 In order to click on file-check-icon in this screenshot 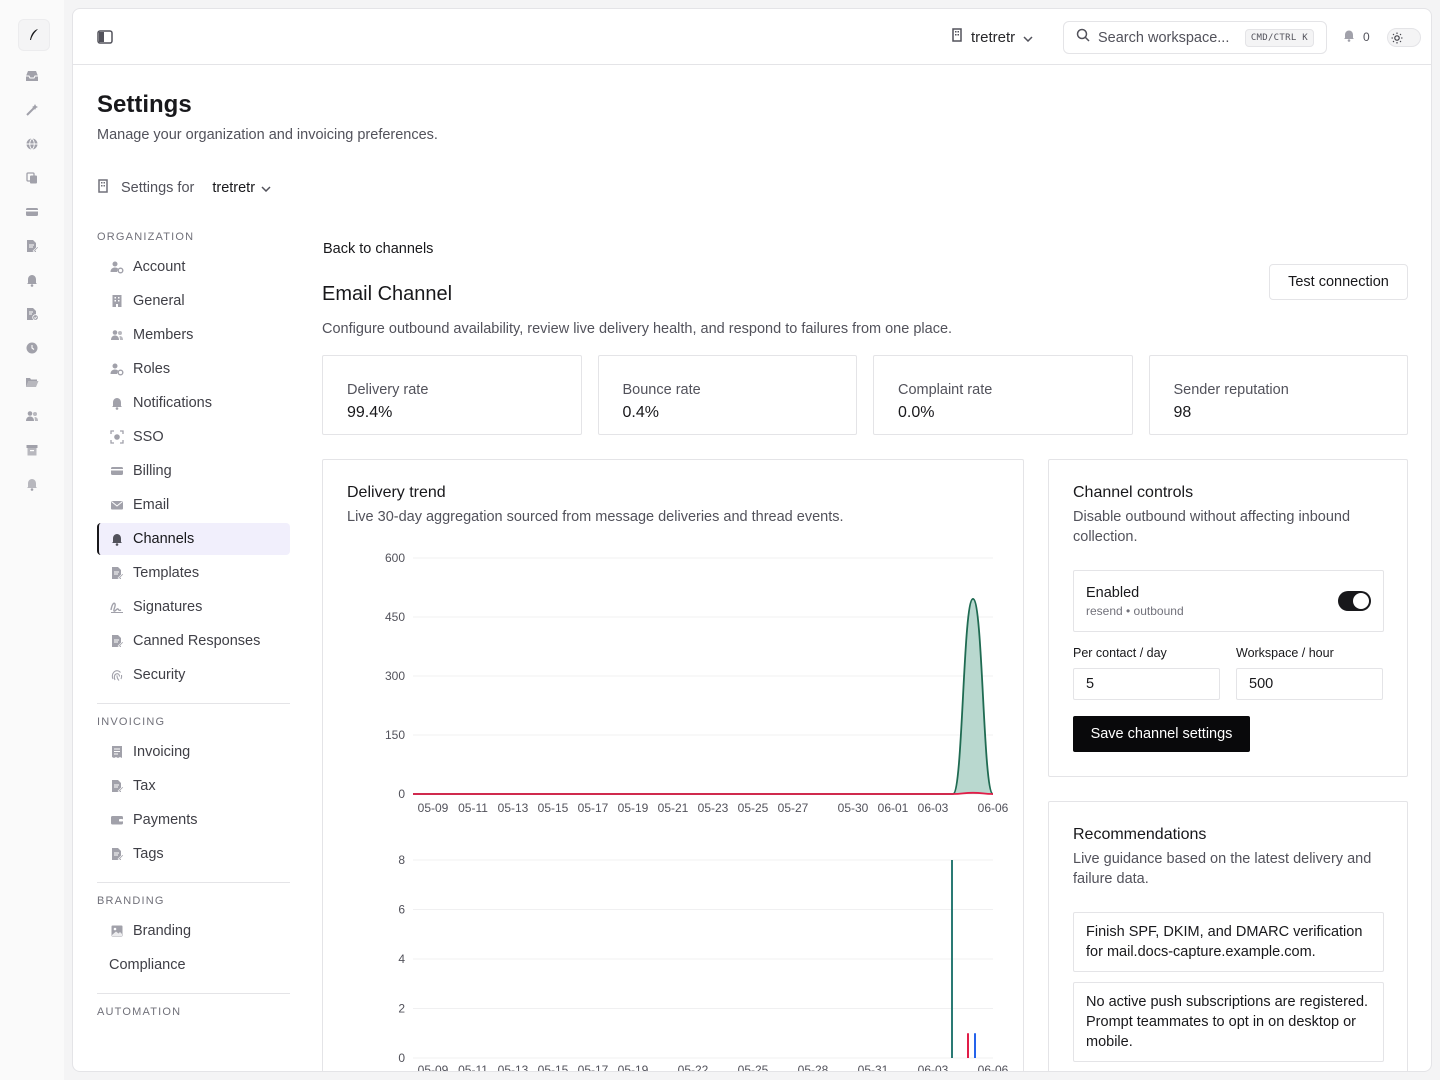, I will do `click(32, 314)`.